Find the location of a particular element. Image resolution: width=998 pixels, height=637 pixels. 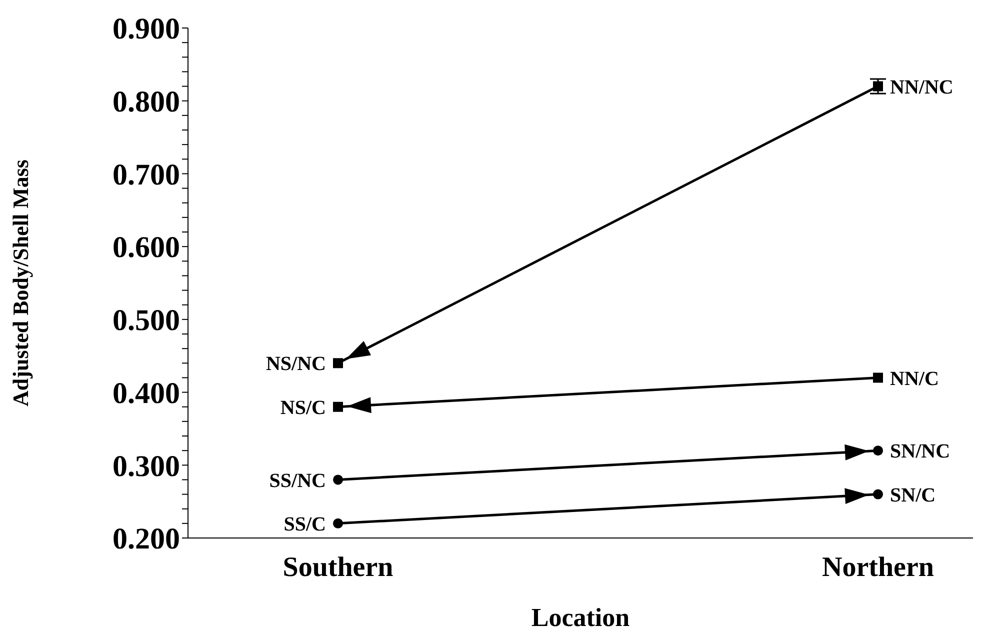

x-tick-label: Northern is located at coordinates (878, 567).